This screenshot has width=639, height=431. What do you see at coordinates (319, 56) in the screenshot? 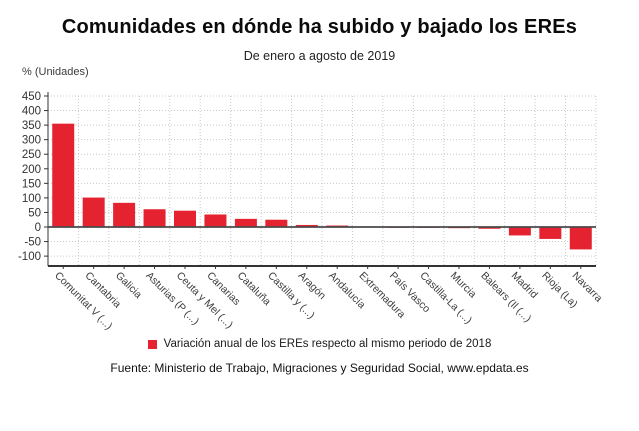
I see `chart-subtitle: De enero a agosto de 2019` at bounding box center [319, 56].